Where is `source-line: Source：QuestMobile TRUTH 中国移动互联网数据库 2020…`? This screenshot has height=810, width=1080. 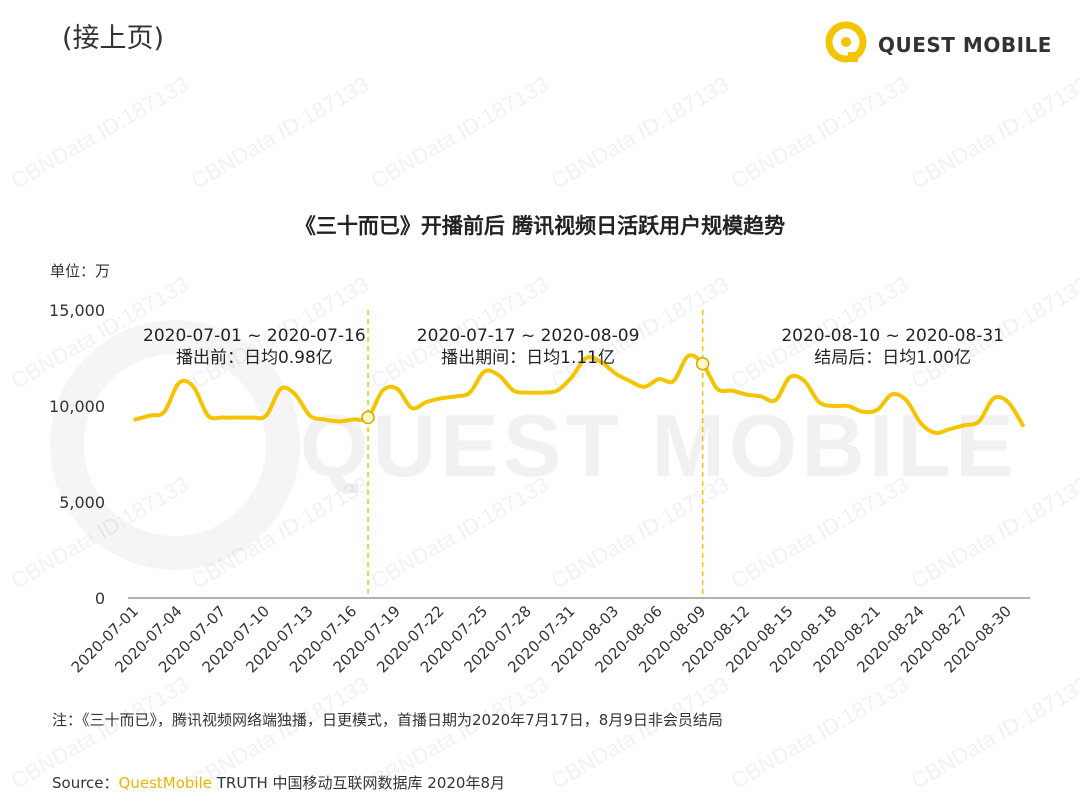
source-line: Source：QuestMobile TRUTH 中国移动互联网数据库 2020… is located at coordinates (278, 782).